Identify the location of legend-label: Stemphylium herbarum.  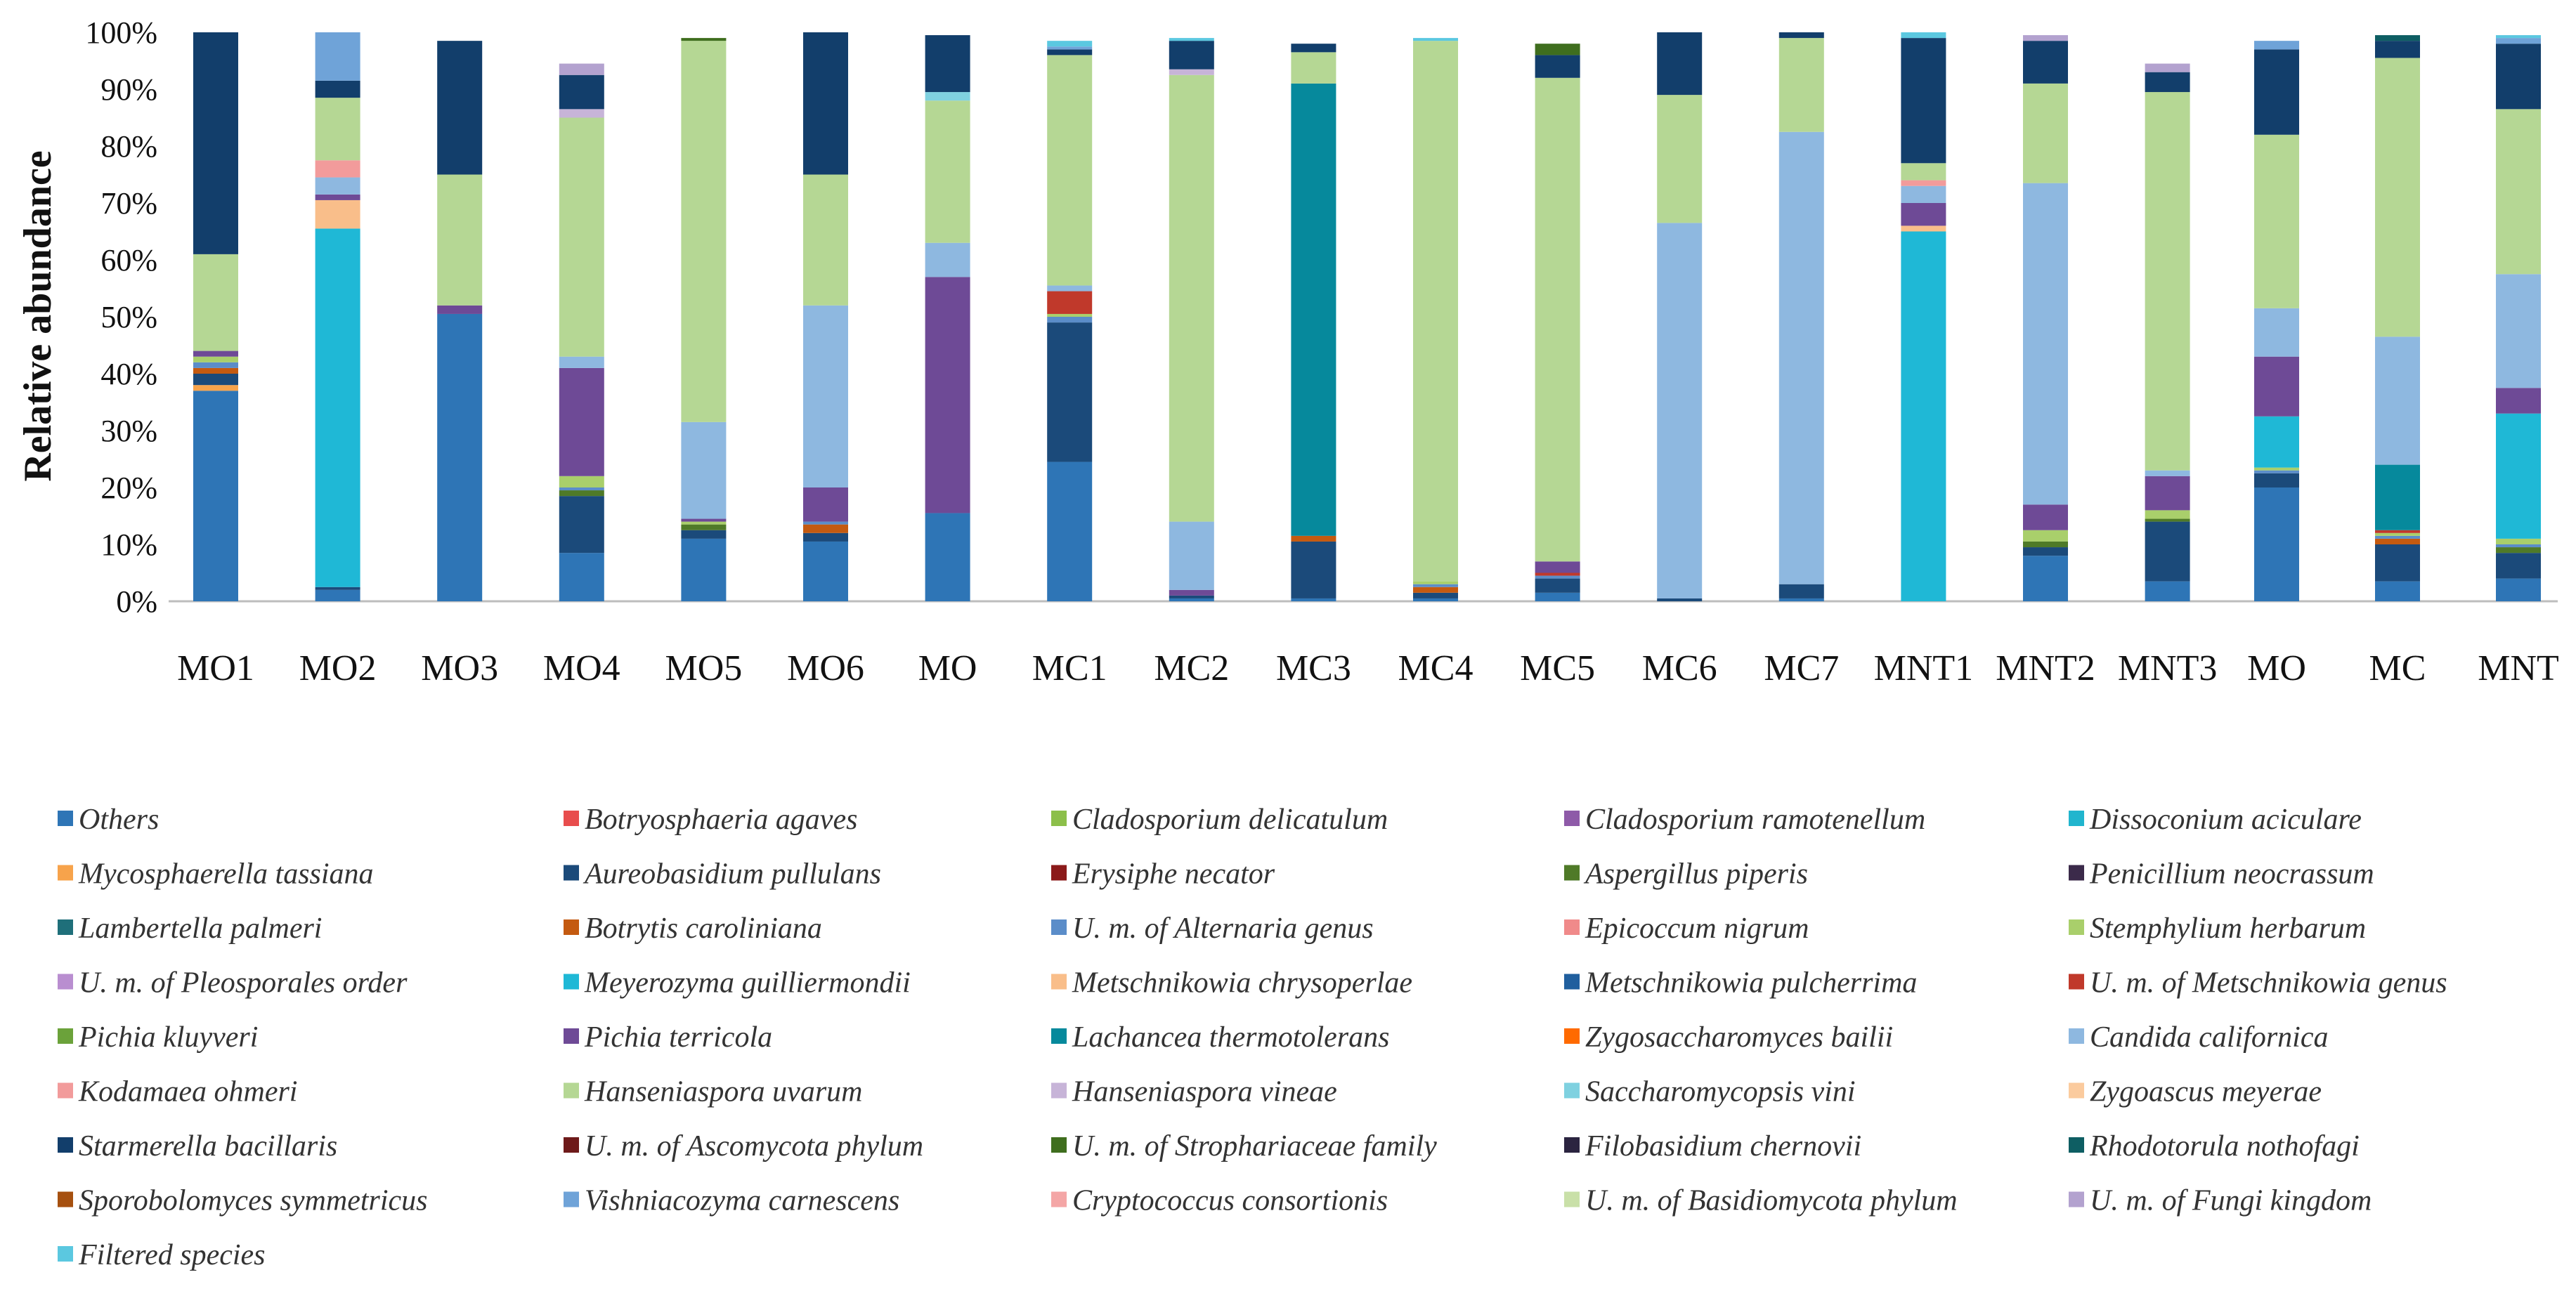
(2228, 929).